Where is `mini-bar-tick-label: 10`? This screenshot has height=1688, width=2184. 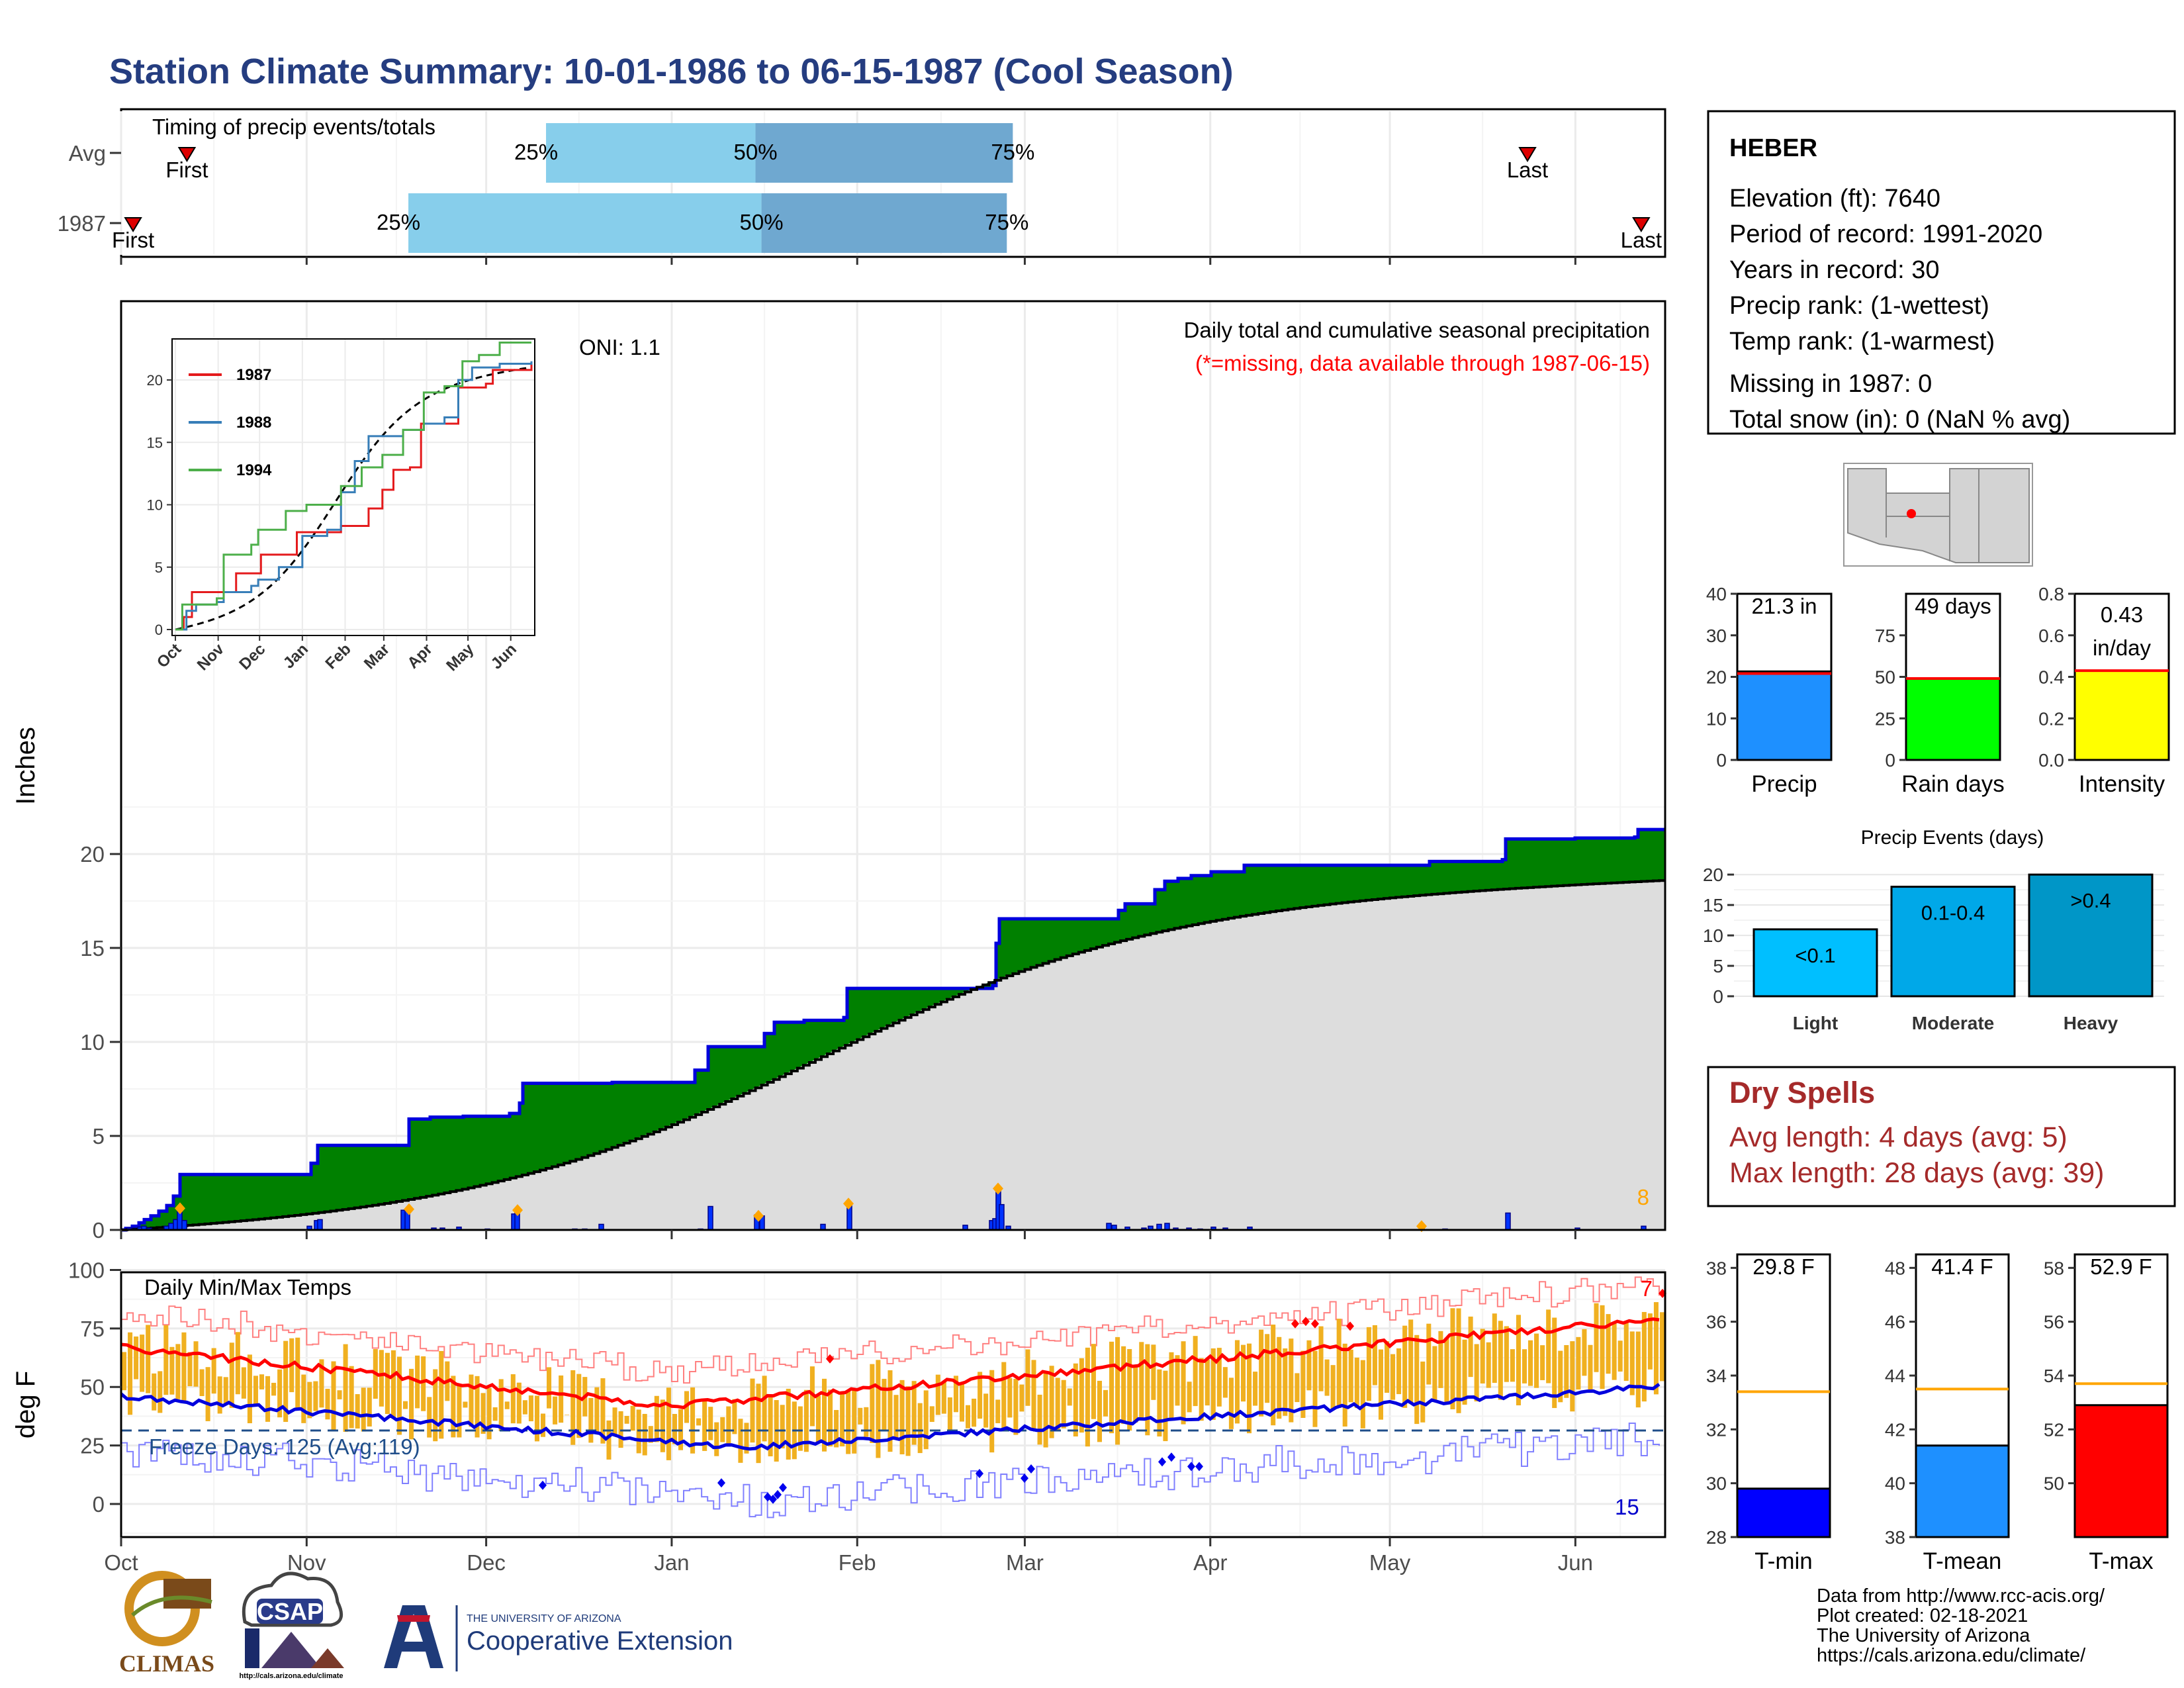 mini-bar-tick-label: 10 is located at coordinates (1716, 718).